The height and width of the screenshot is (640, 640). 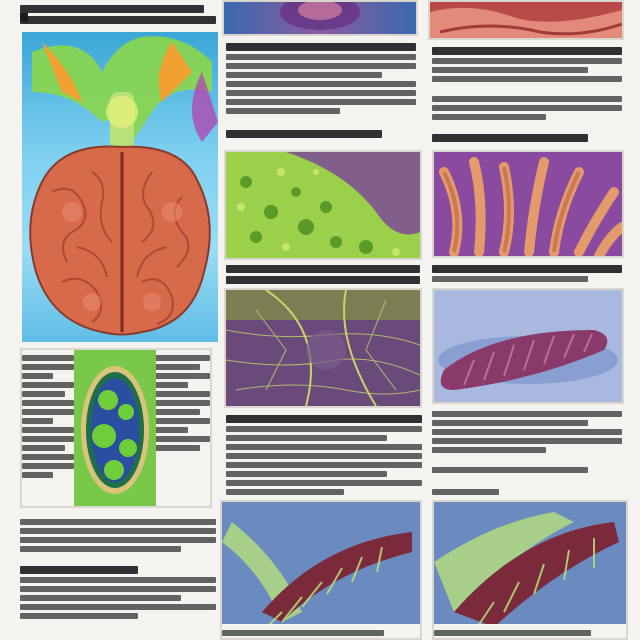 I want to click on vein-illustration-icon, so click(x=323, y=348).